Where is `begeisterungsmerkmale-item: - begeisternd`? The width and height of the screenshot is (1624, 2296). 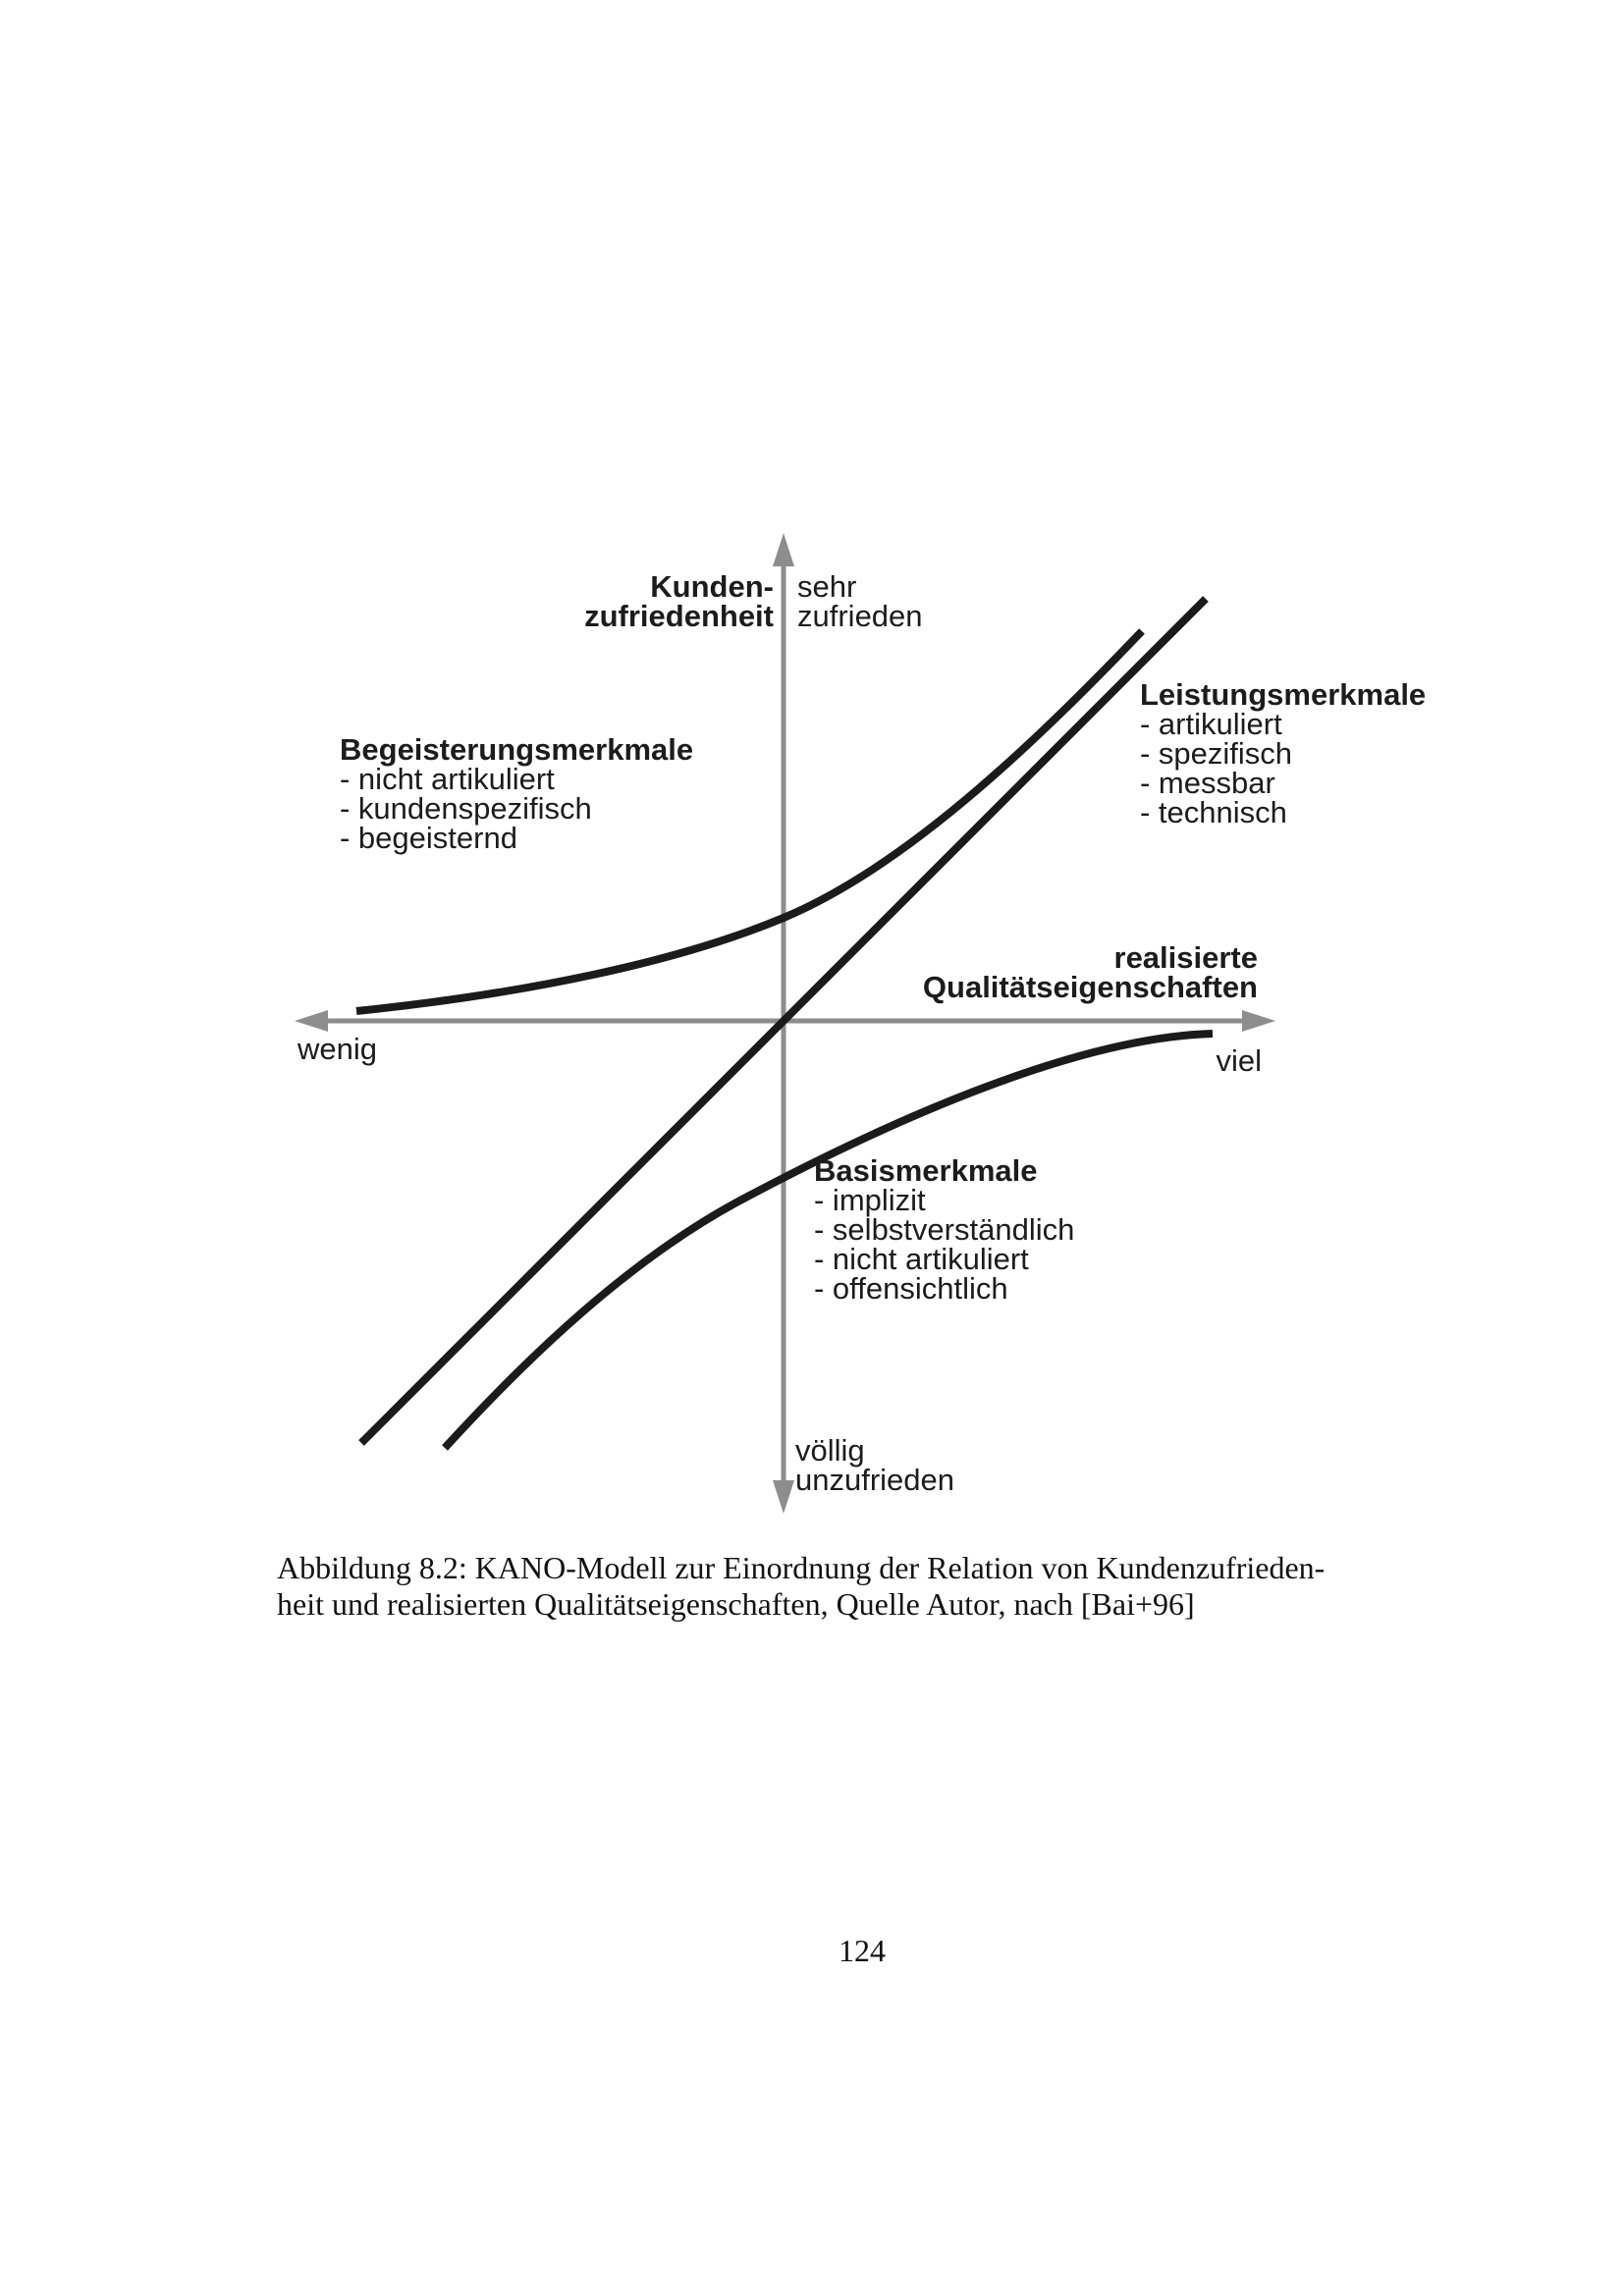
begeisterungsmerkmale-item: - begeisternd is located at coordinates (428, 838).